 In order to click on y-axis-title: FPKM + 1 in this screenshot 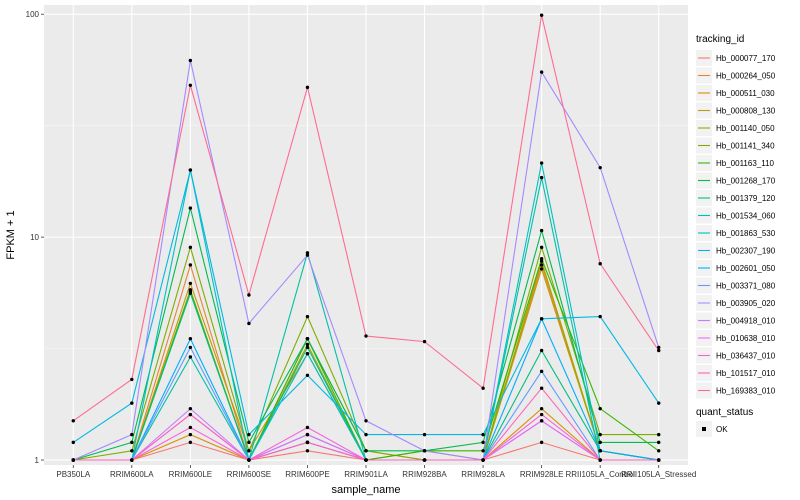, I will do `click(11, 234)`.